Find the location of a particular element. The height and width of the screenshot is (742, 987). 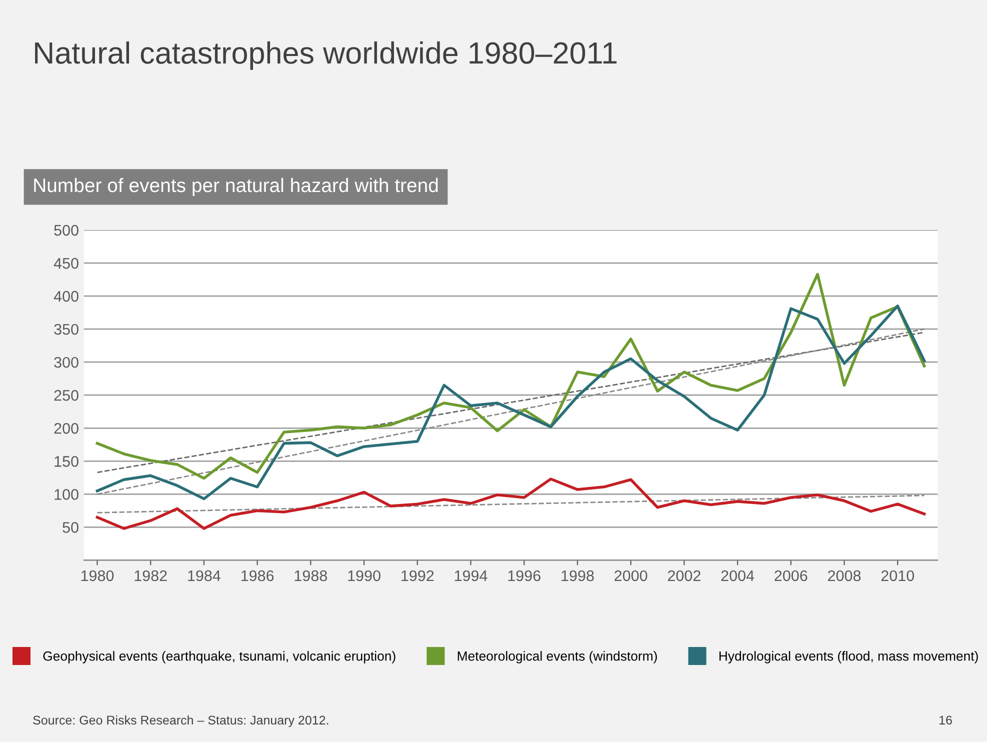

x-tick-label: 1994 is located at coordinates (471, 576).